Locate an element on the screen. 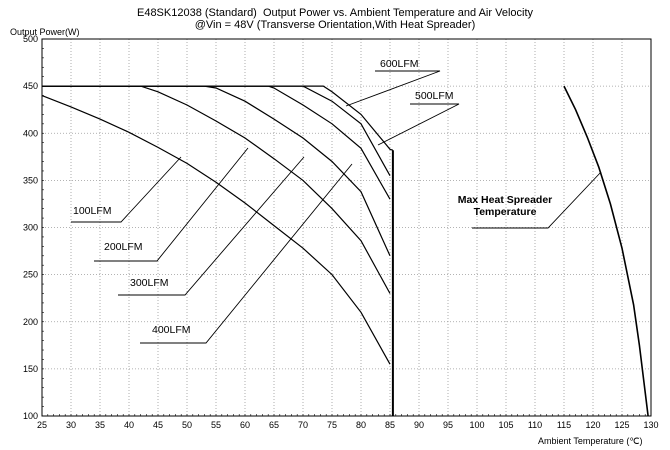 The image size is (670, 450). x-tick-label: 30 is located at coordinates (71, 425).